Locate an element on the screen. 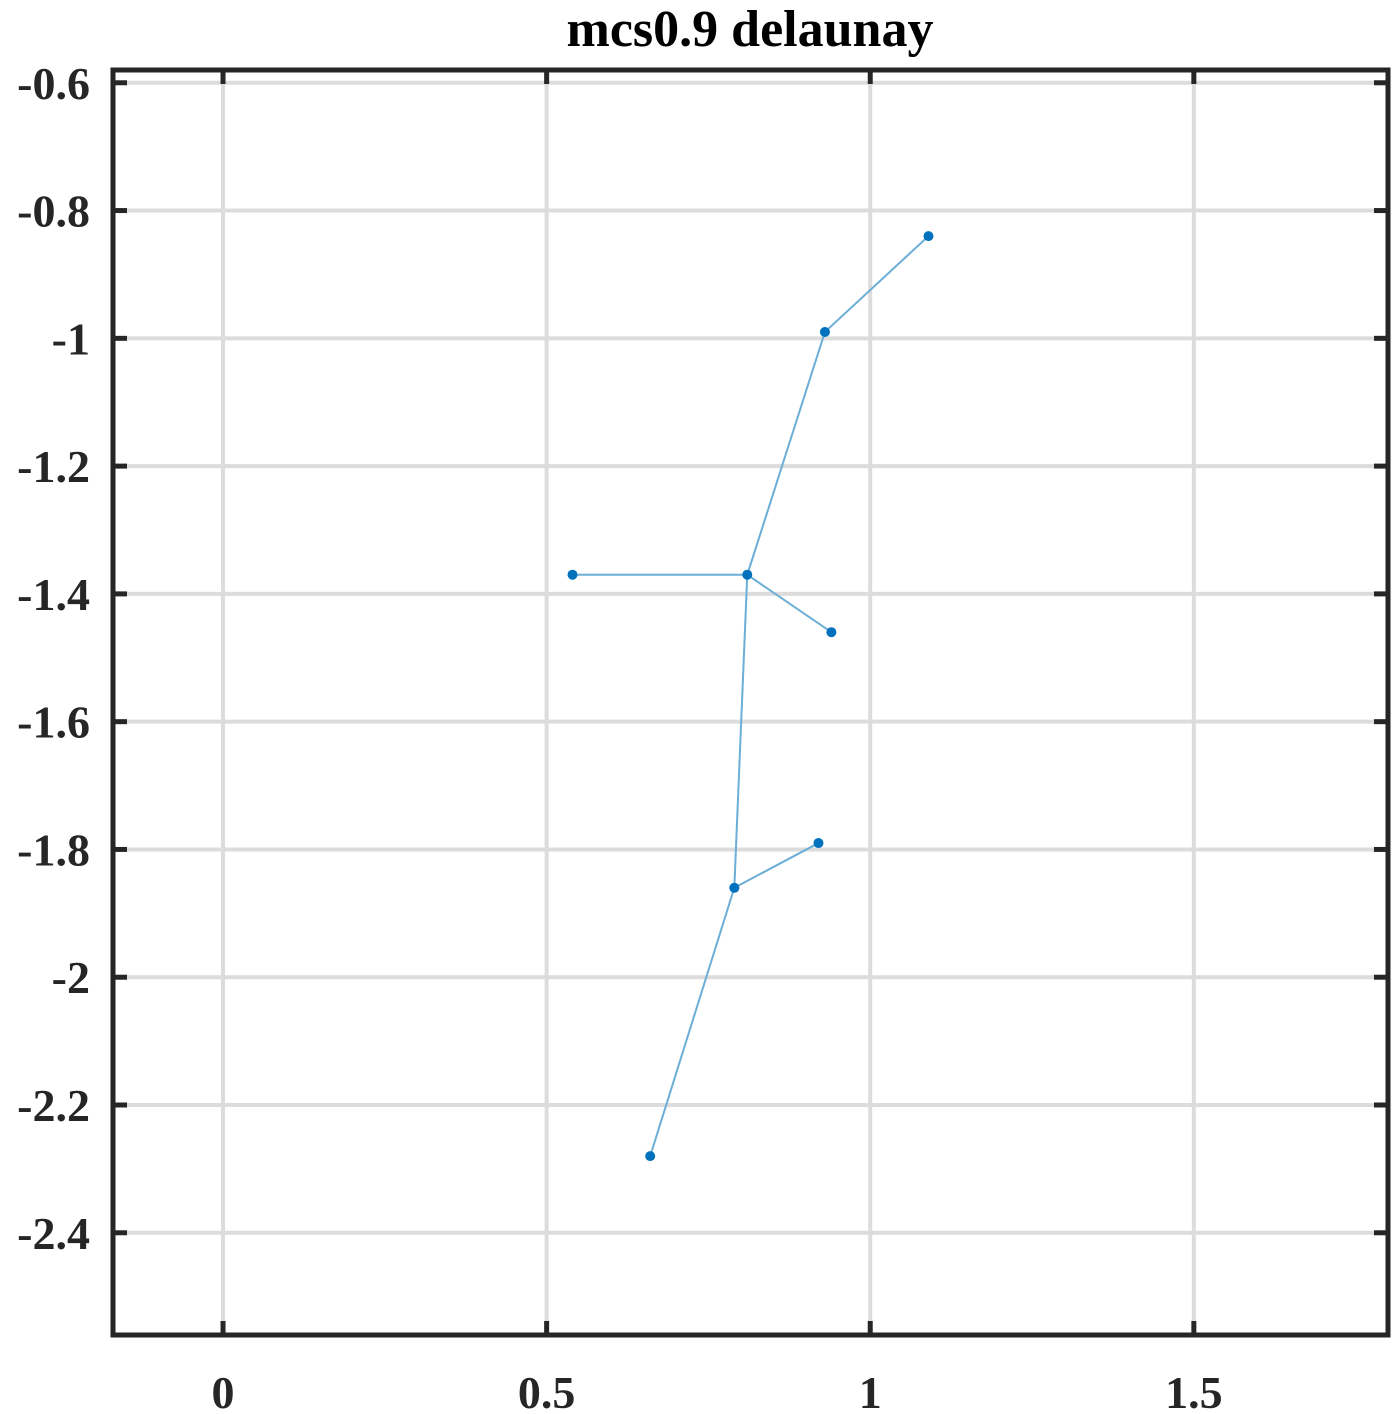 The width and height of the screenshot is (1393, 1414). y-tick-label: -2.2 is located at coordinates (53, 1105).